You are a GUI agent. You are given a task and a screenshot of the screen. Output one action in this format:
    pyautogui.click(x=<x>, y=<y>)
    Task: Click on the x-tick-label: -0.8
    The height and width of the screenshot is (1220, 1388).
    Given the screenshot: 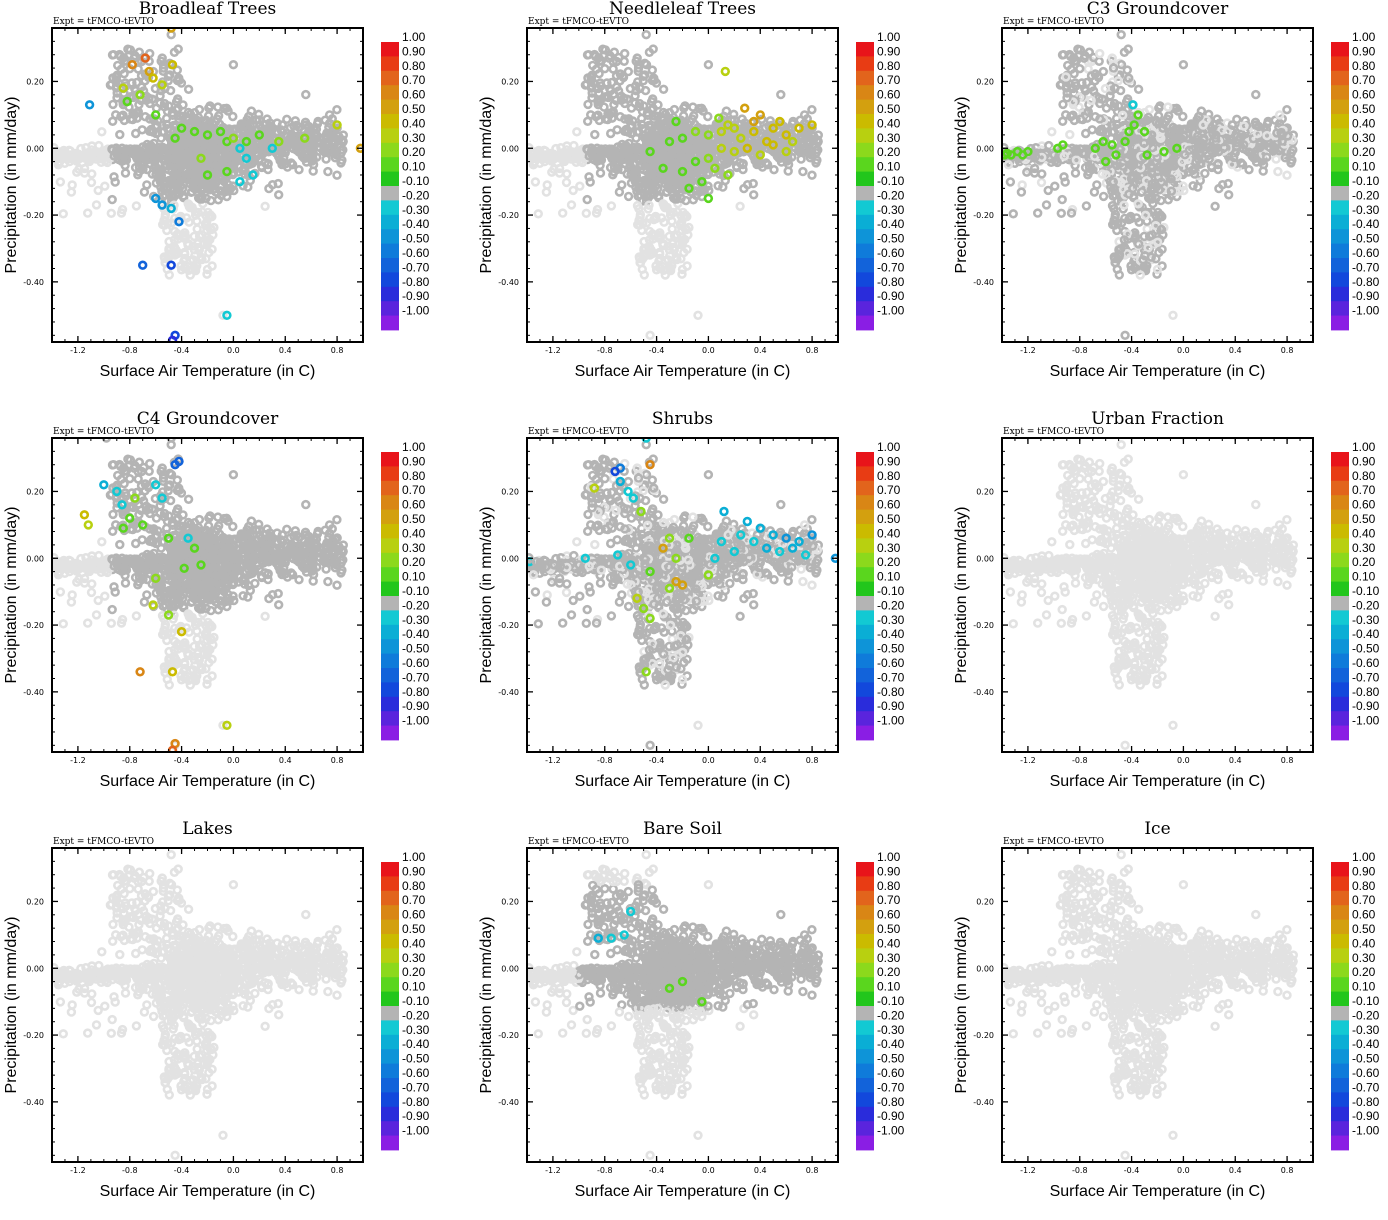 What is the action you would take?
    pyautogui.click(x=1080, y=350)
    